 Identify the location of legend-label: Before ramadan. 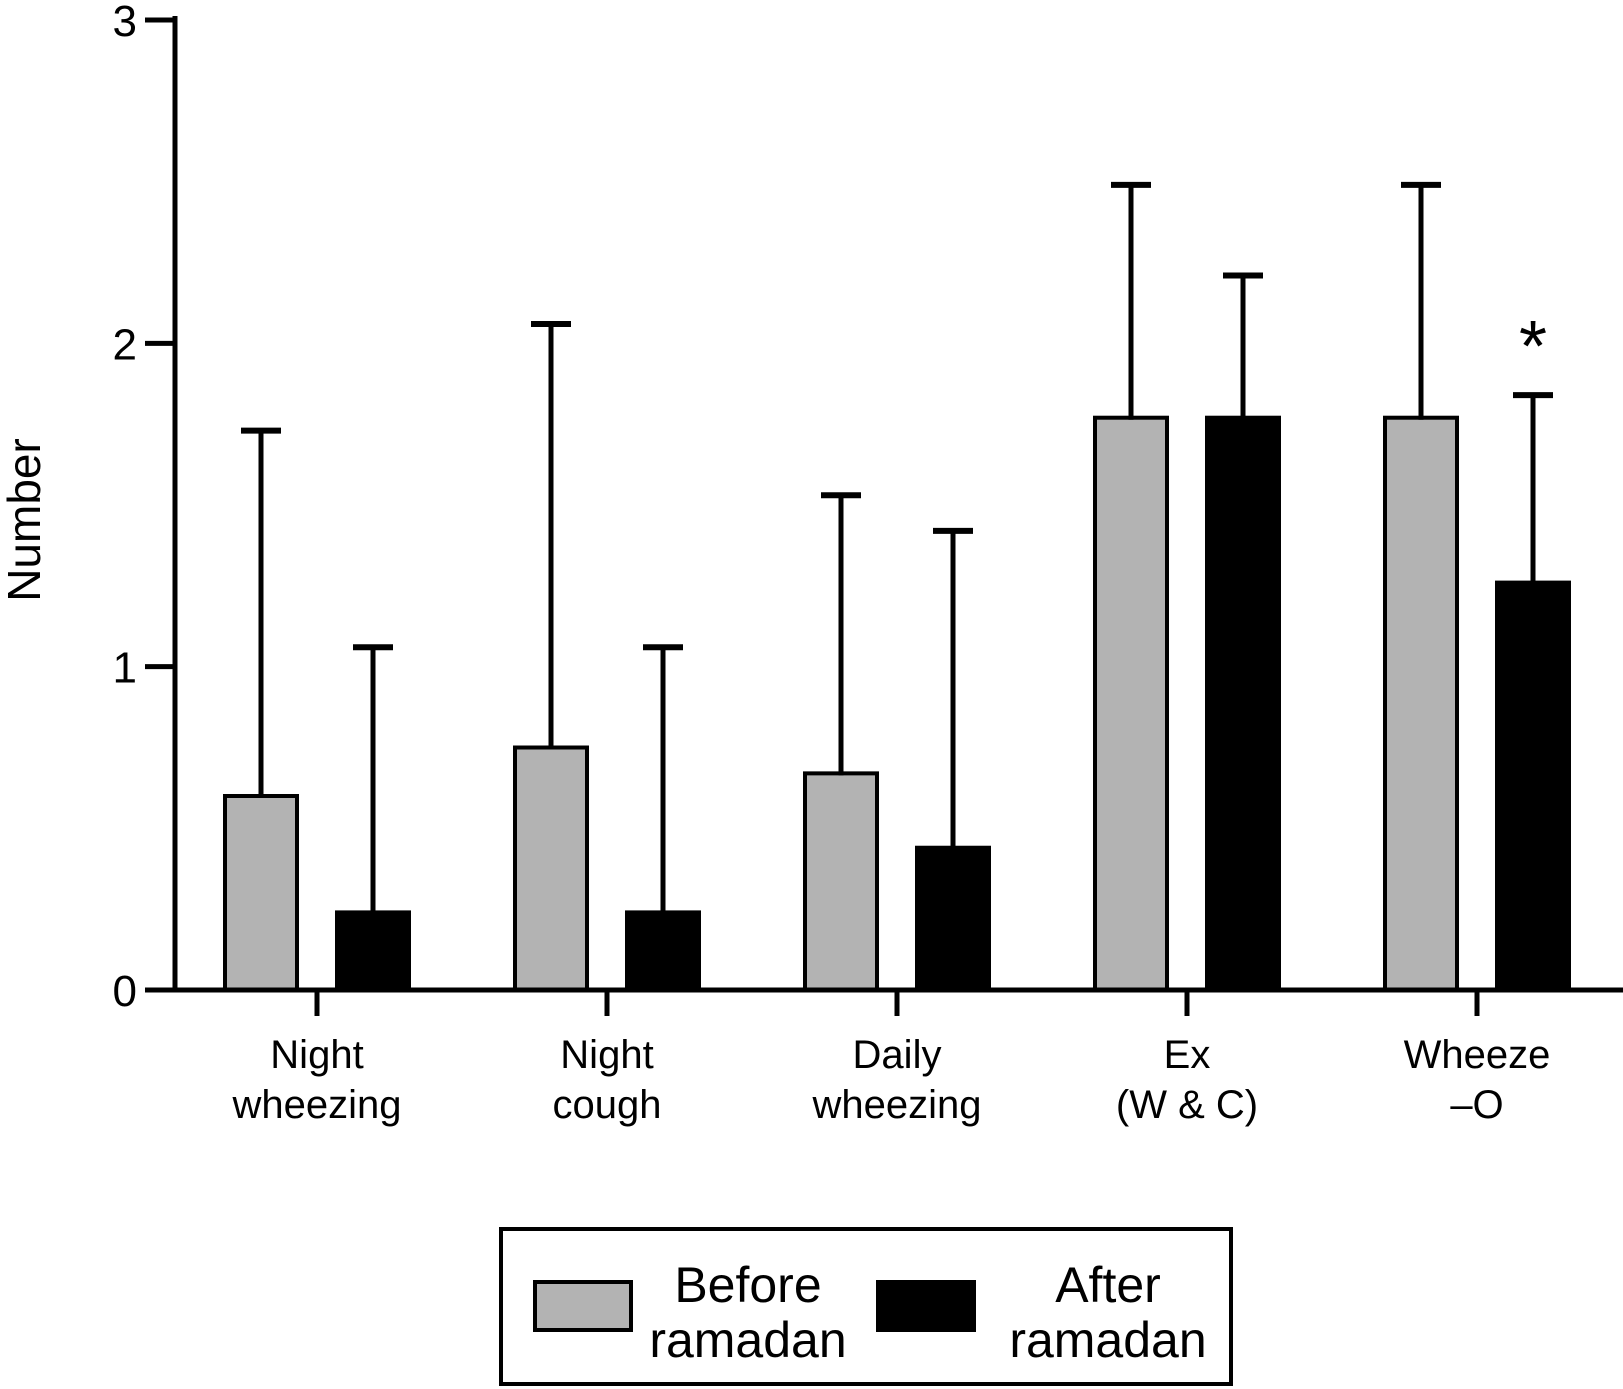
(747, 1312).